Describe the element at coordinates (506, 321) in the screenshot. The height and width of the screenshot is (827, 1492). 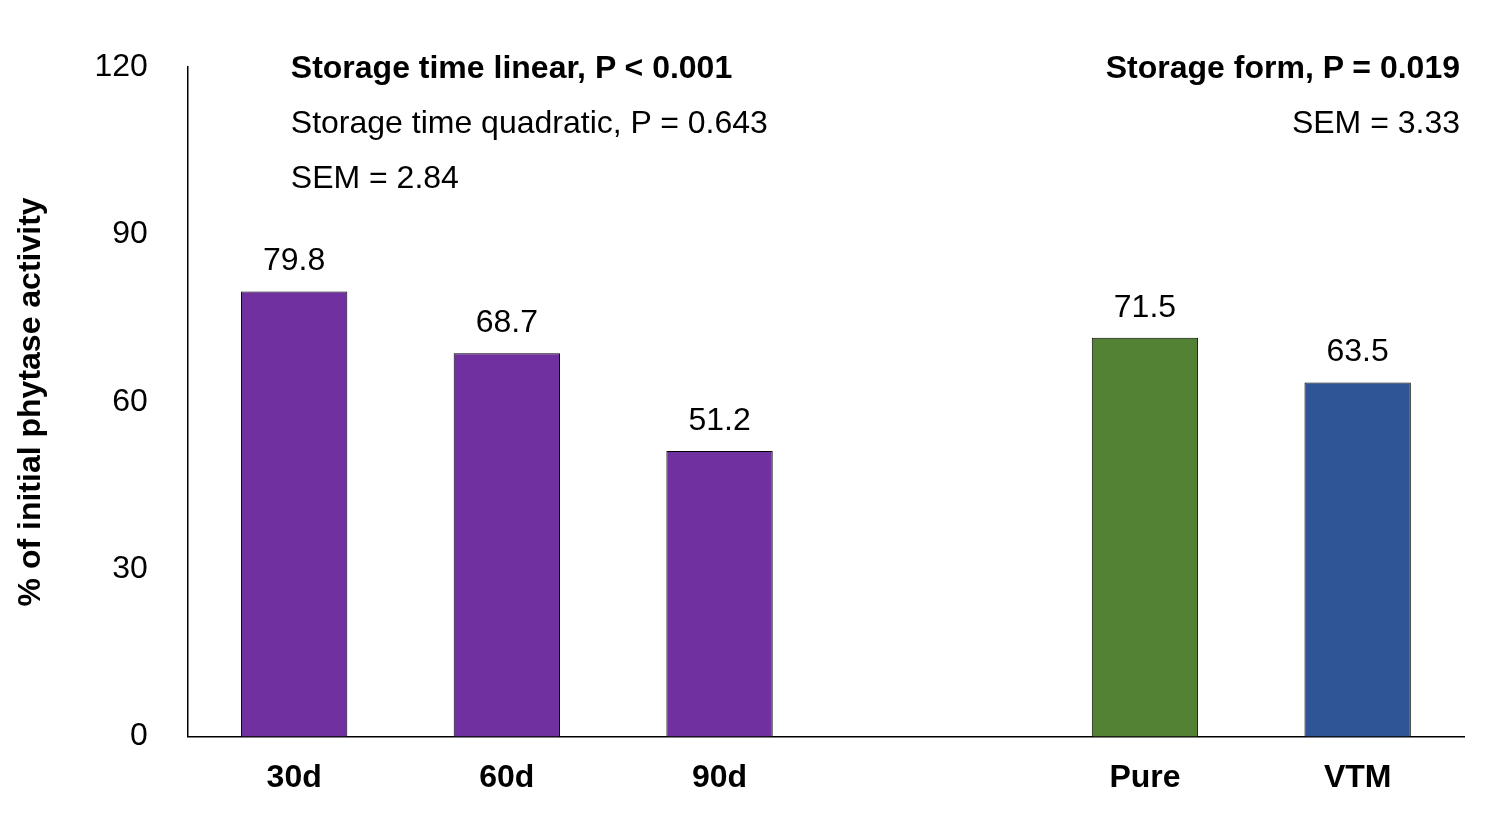
I see `data-label: 68.7` at that location.